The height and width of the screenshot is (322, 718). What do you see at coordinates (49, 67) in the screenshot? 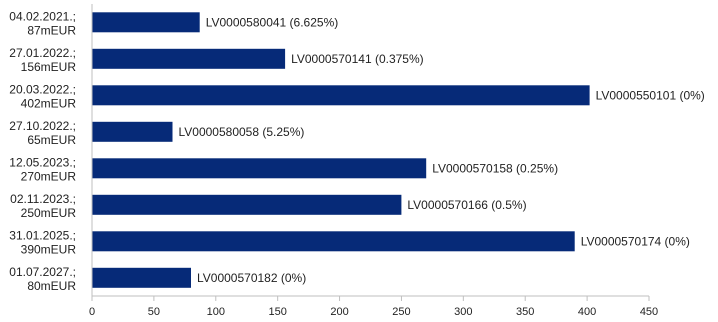
I see `category-label-line: 156mEUR` at bounding box center [49, 67].